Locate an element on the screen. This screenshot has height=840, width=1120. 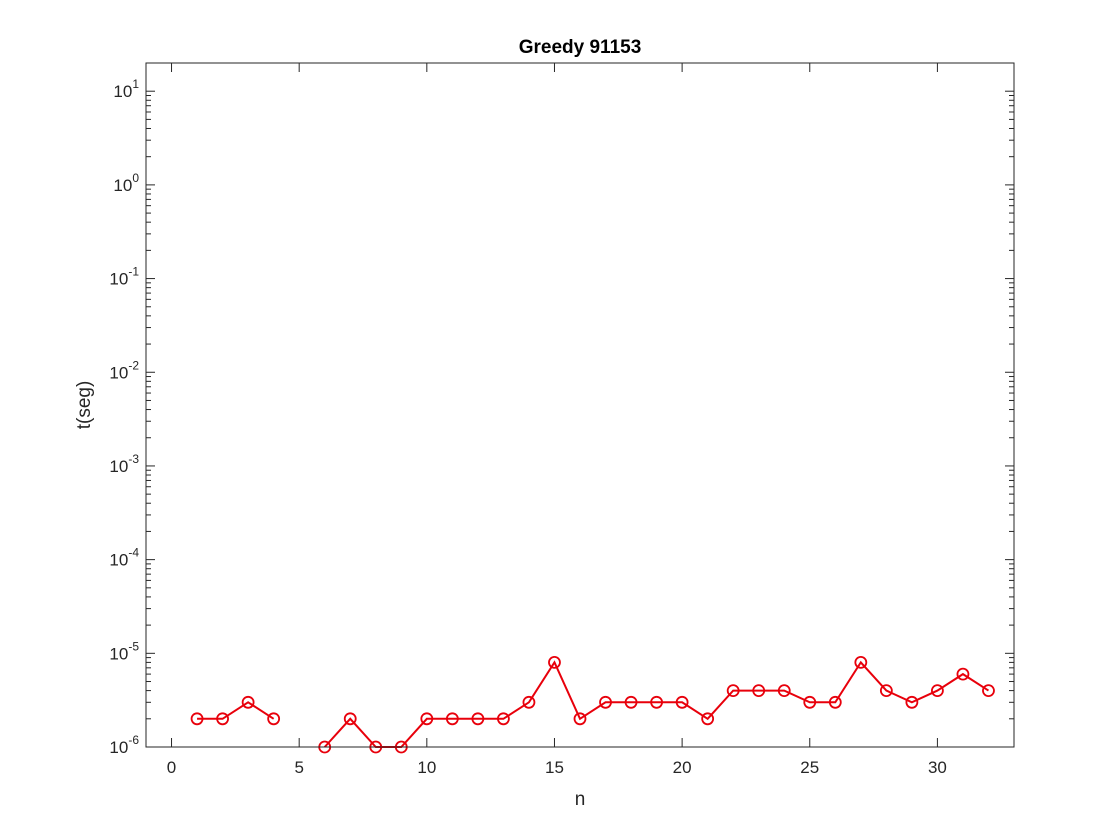
y-tick-label: 10⁻¹ is located at coordinates (124, 277).